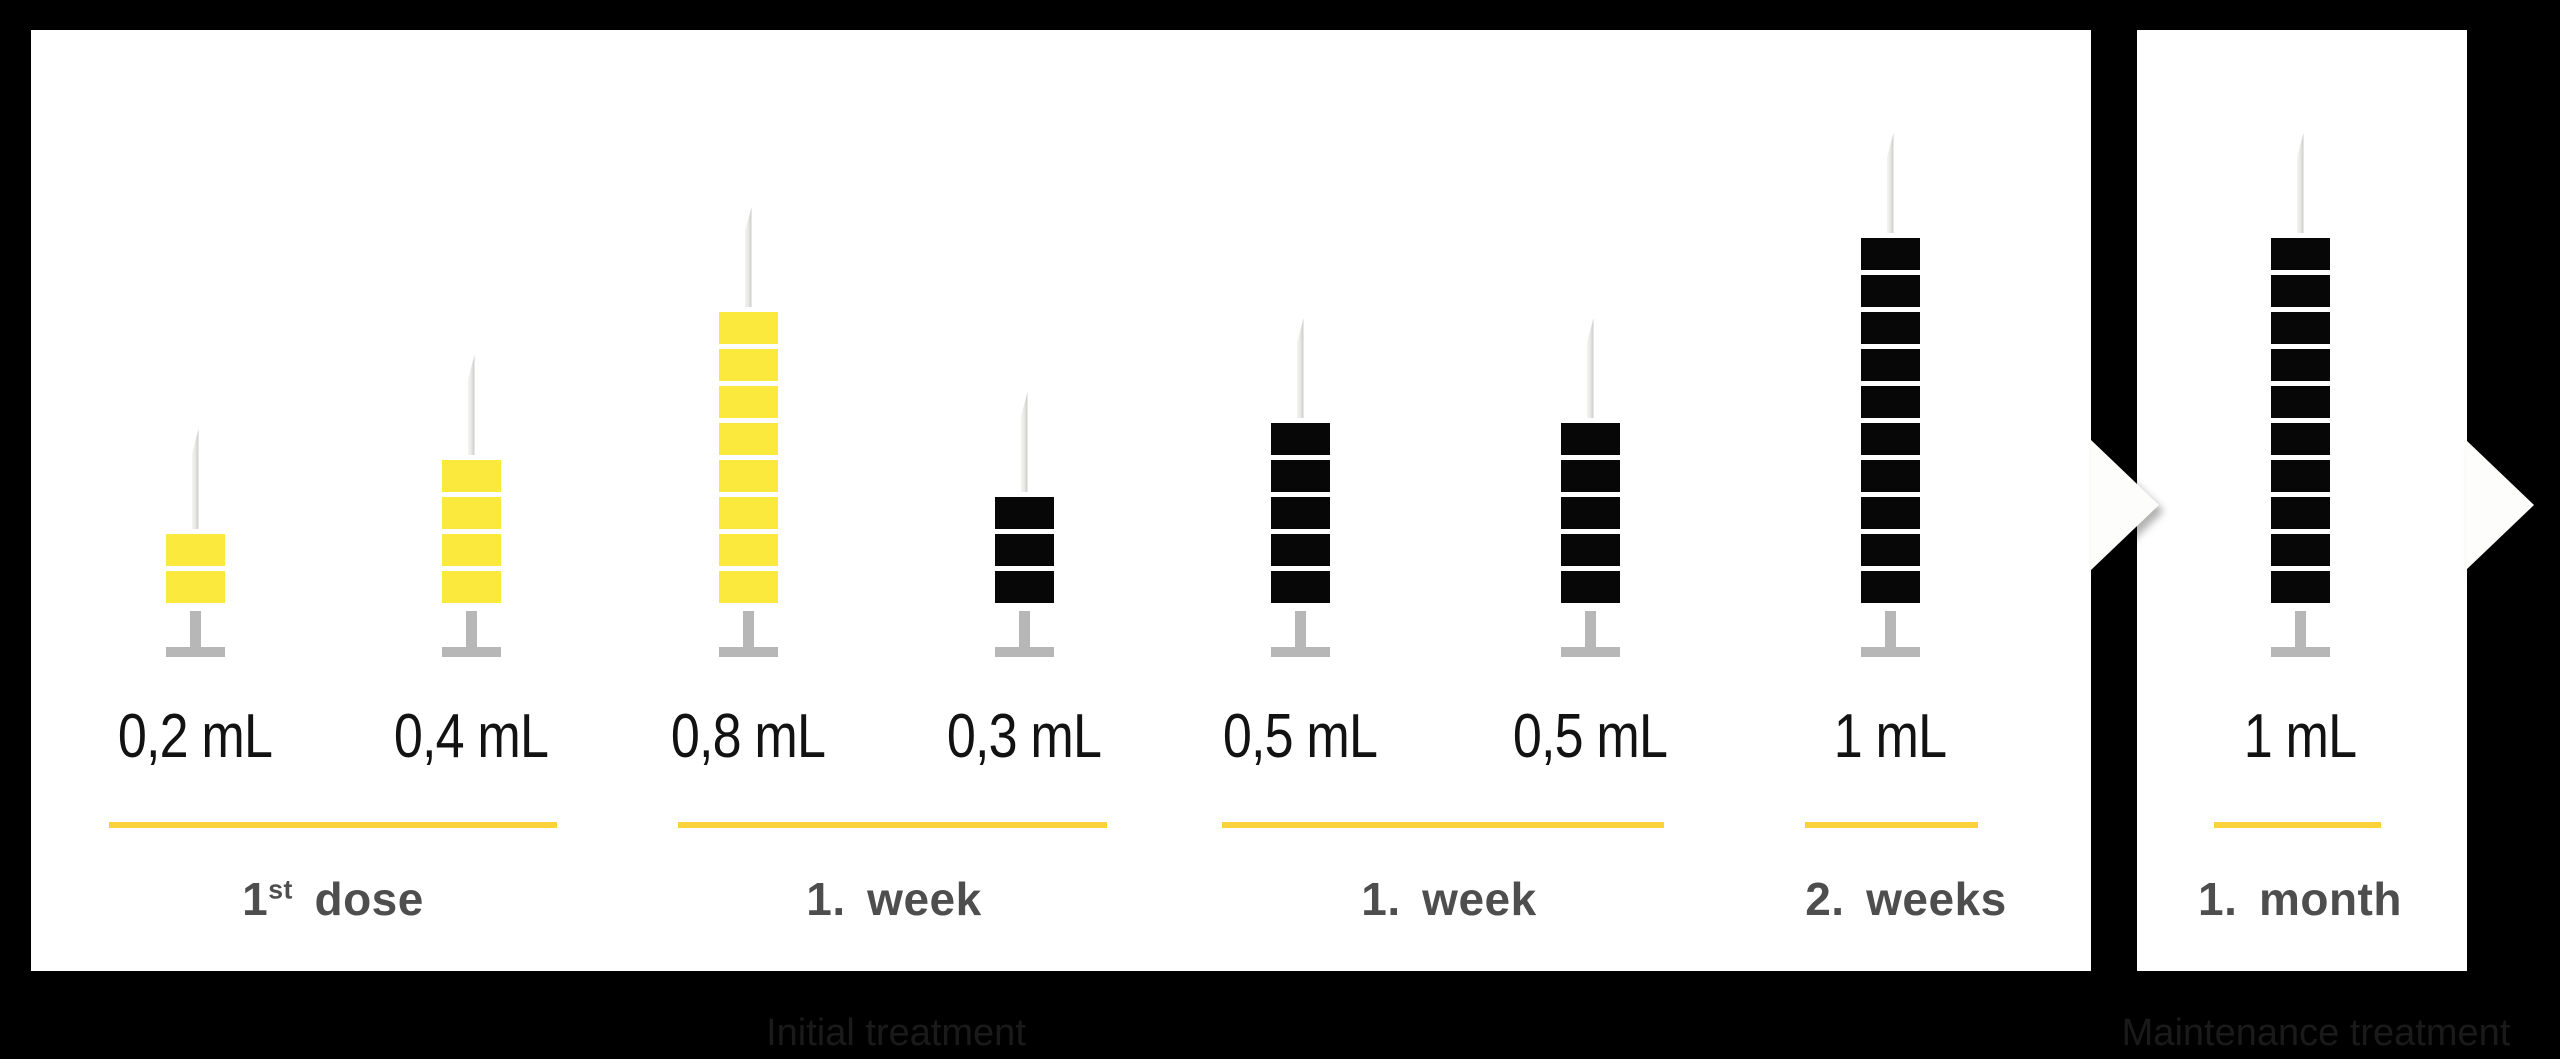  I want to click on group-label: 1. month, so click(2300, 899).